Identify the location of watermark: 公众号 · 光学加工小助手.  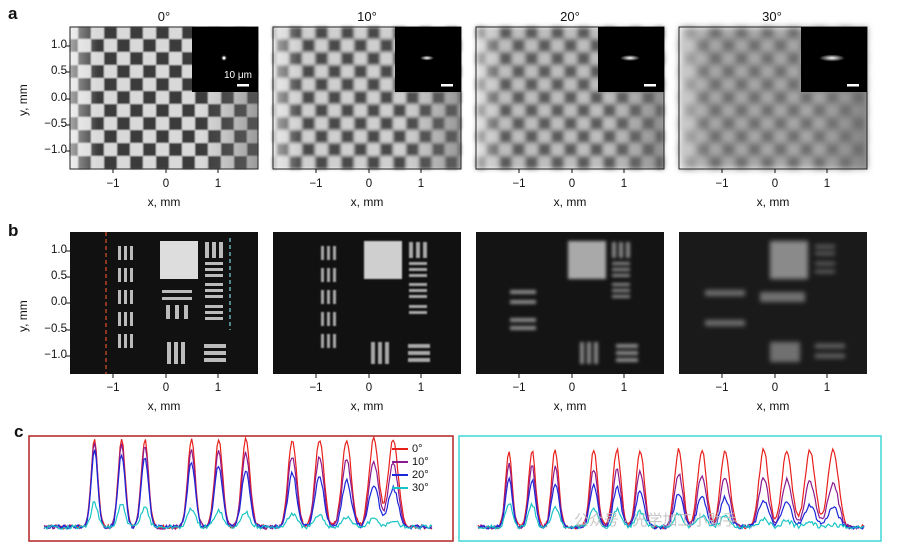
(656, 520).